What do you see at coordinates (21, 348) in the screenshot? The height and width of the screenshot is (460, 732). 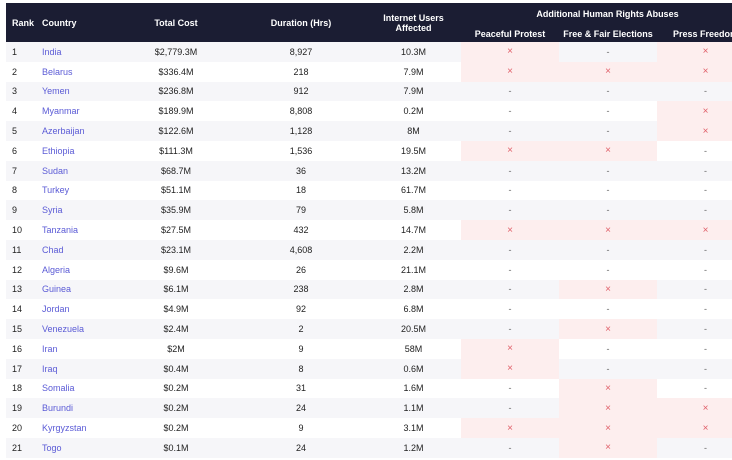 I see `rank-cell: 16` at bounding box center [21, 348].